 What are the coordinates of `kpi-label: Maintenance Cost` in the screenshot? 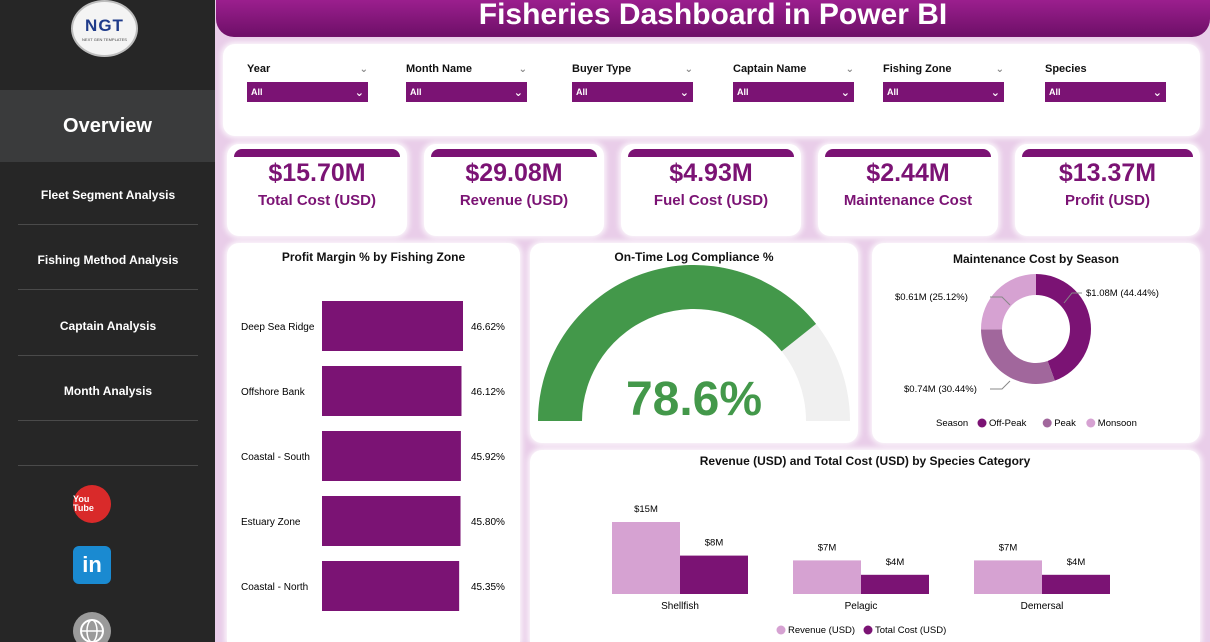 It's located at (908, 200).